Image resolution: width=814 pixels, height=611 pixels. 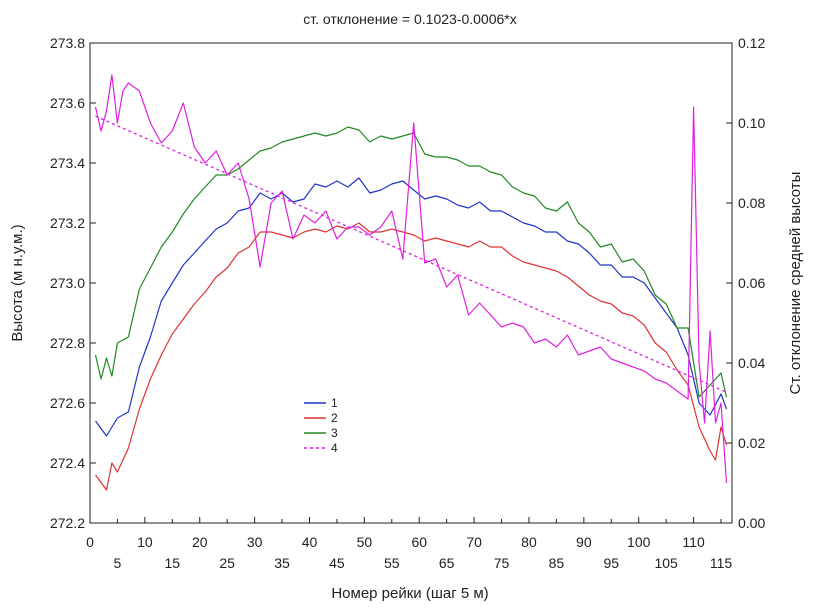 What do you see at coordinates (639, 542) in the screenshot?
I see `x-tick-label: 100` at bounding box center [639, 542].